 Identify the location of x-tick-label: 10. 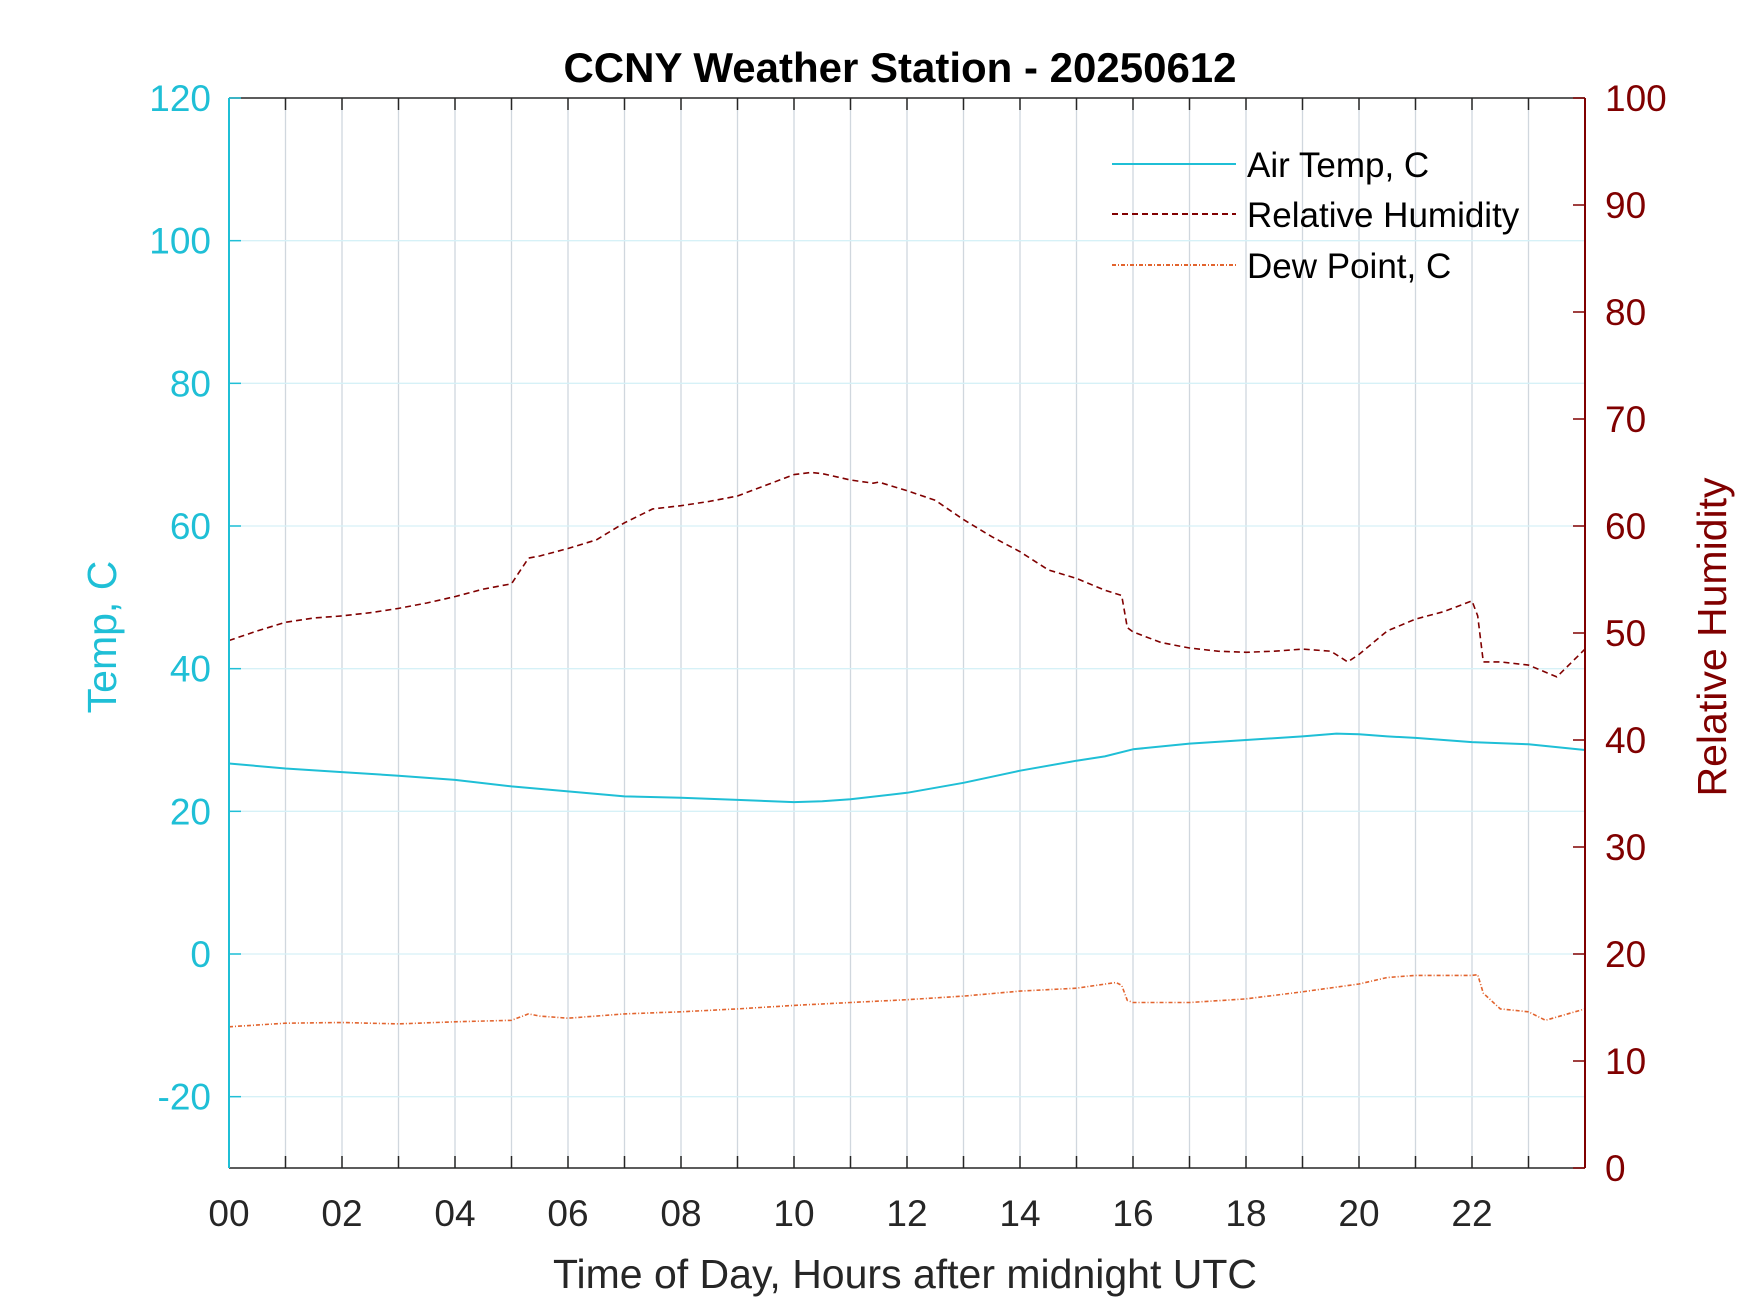
(793, 1213).